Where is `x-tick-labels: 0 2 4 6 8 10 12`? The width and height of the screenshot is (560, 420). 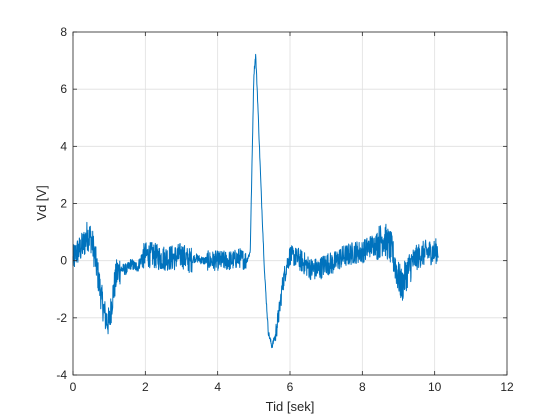 x-tick-labels: 0 2 4 6 8 10 12 is located at coordinates (292, 387).